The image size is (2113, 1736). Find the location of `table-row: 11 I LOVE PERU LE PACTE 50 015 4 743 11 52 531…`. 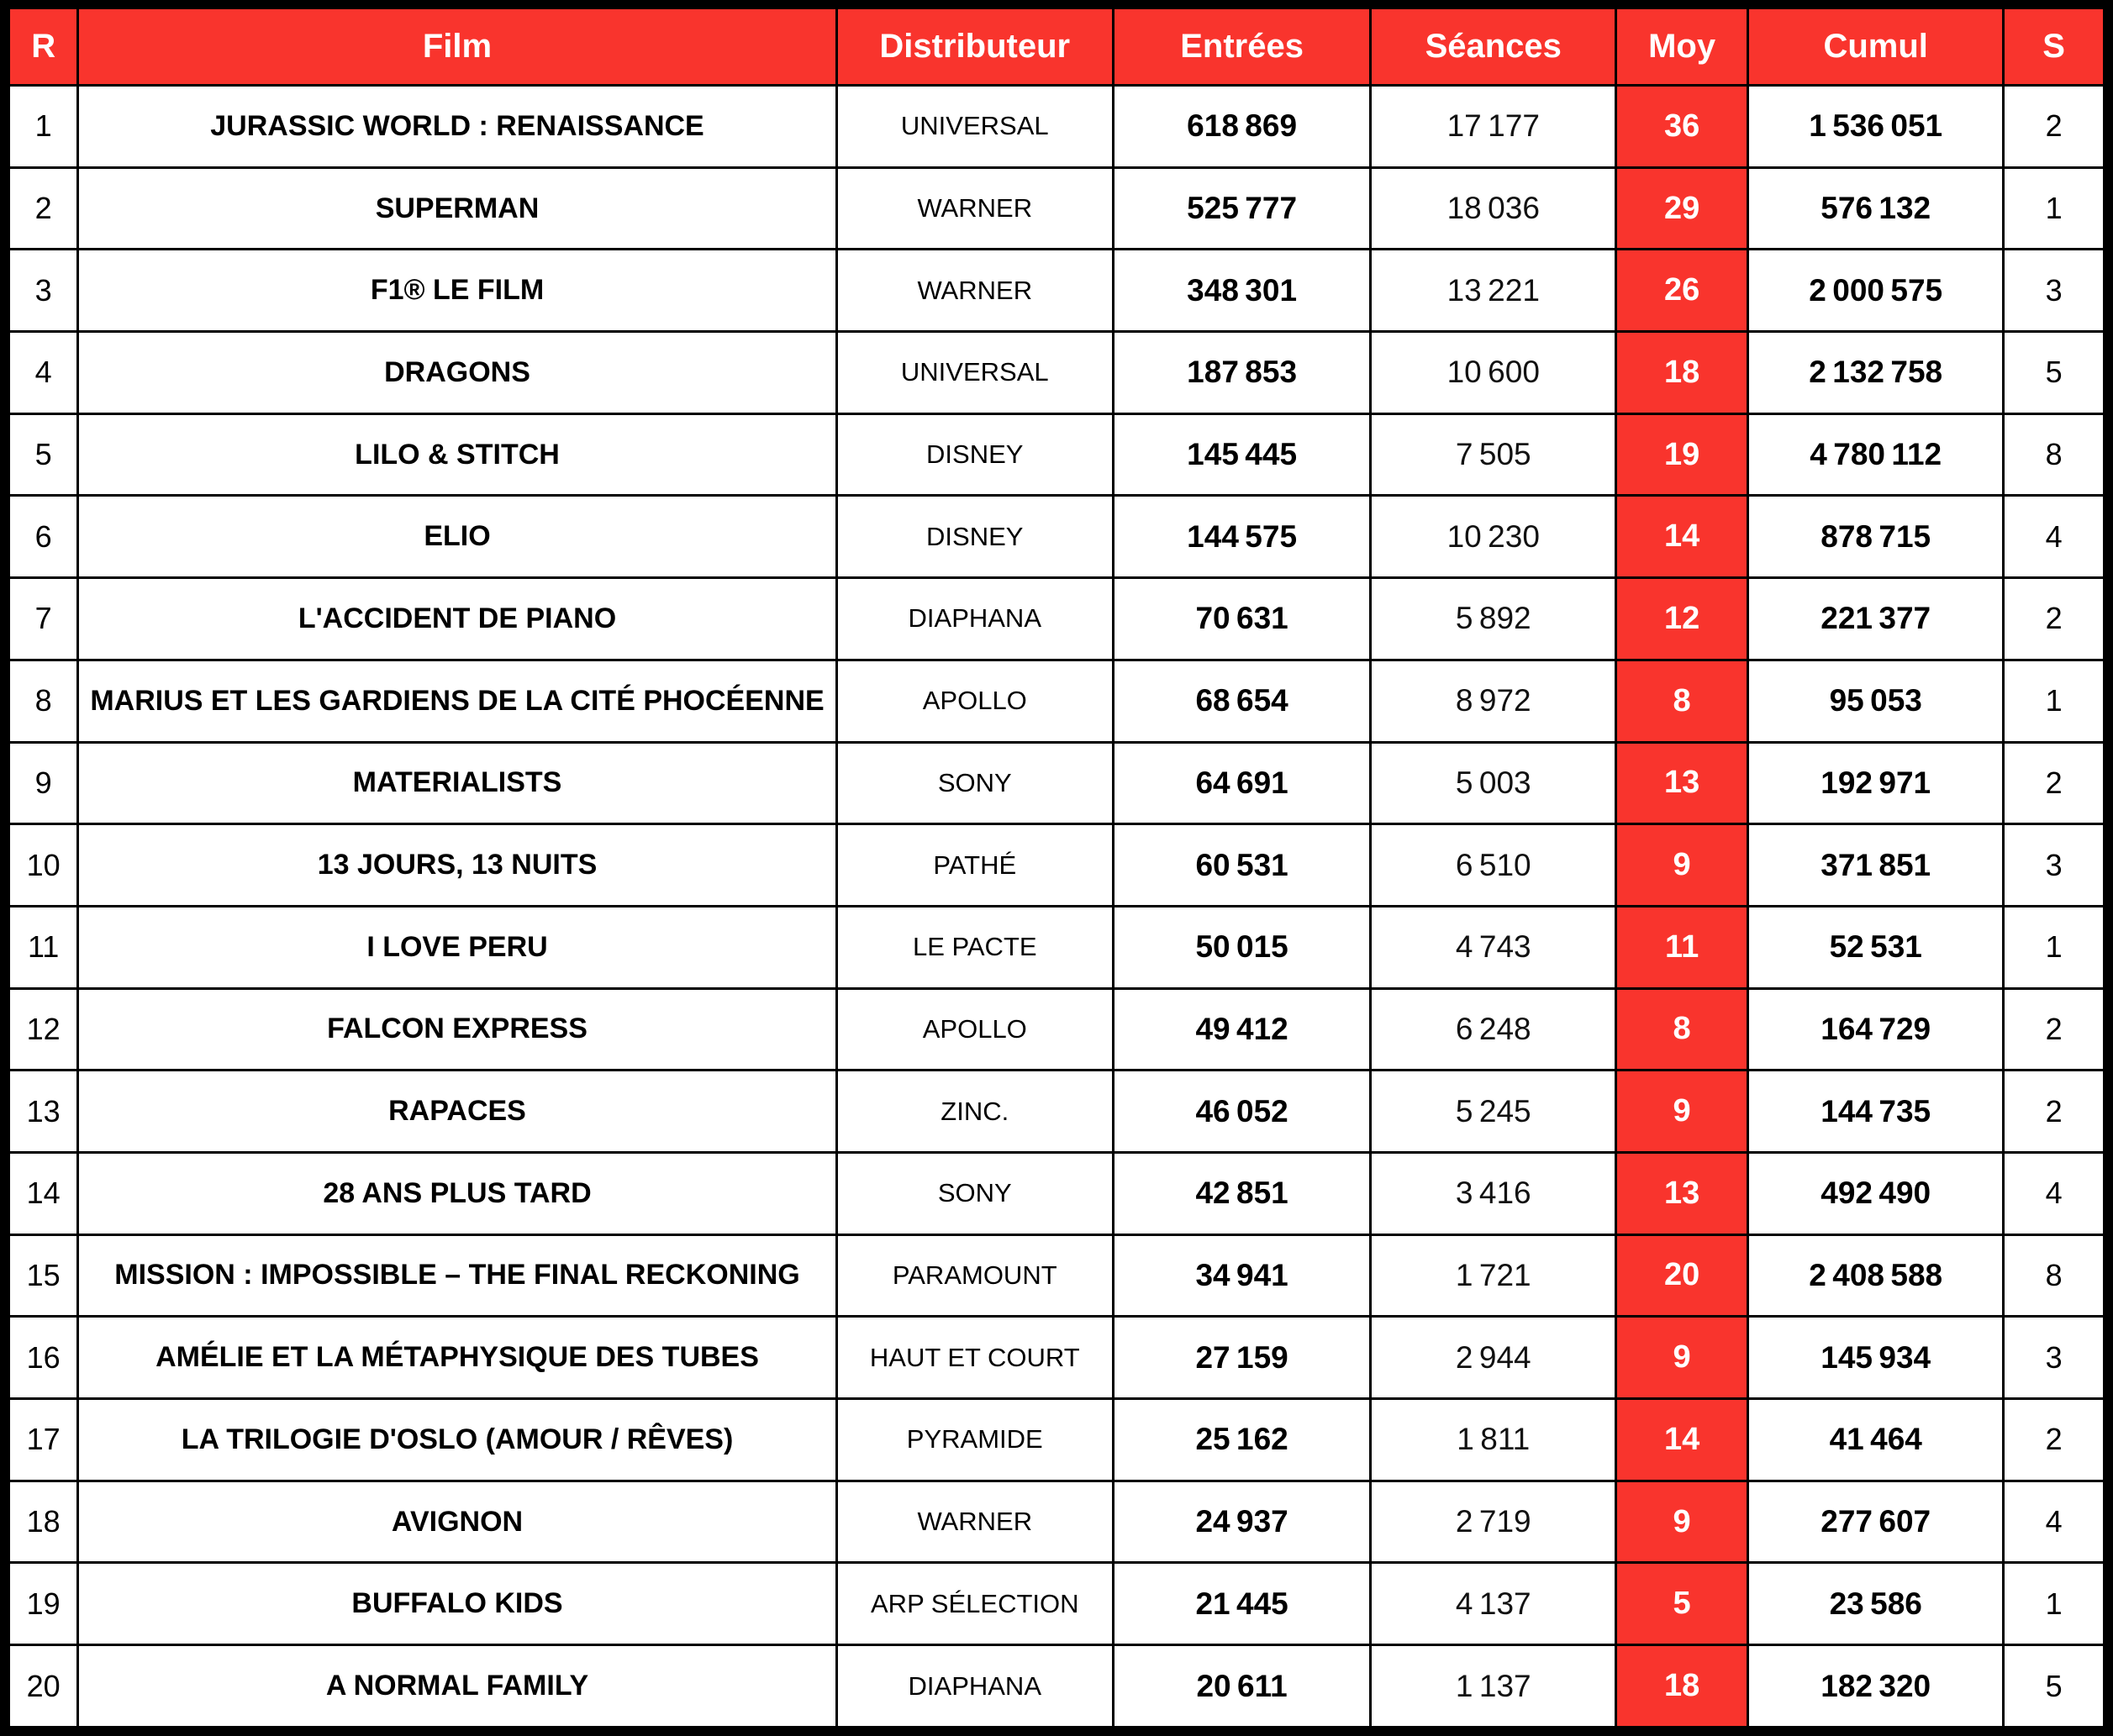

table-row: 11 I LOVE PERU LE PACTE 50 015 4 743 11 52 531… is located at coordinates (1056, 947).